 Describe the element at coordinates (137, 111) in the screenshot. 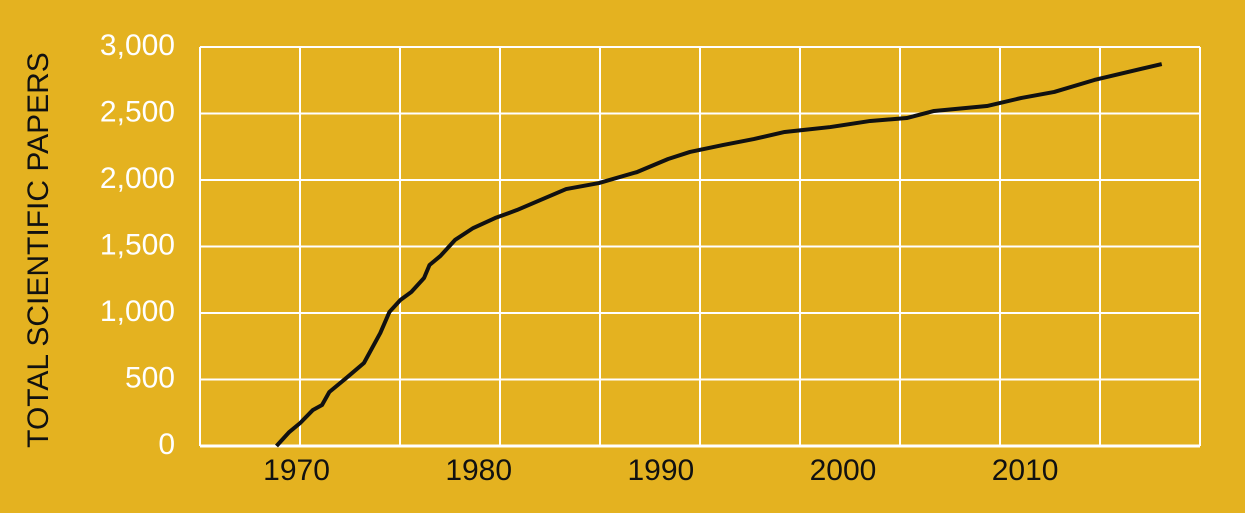

I see `y-tick-label: 2,500` at that location.